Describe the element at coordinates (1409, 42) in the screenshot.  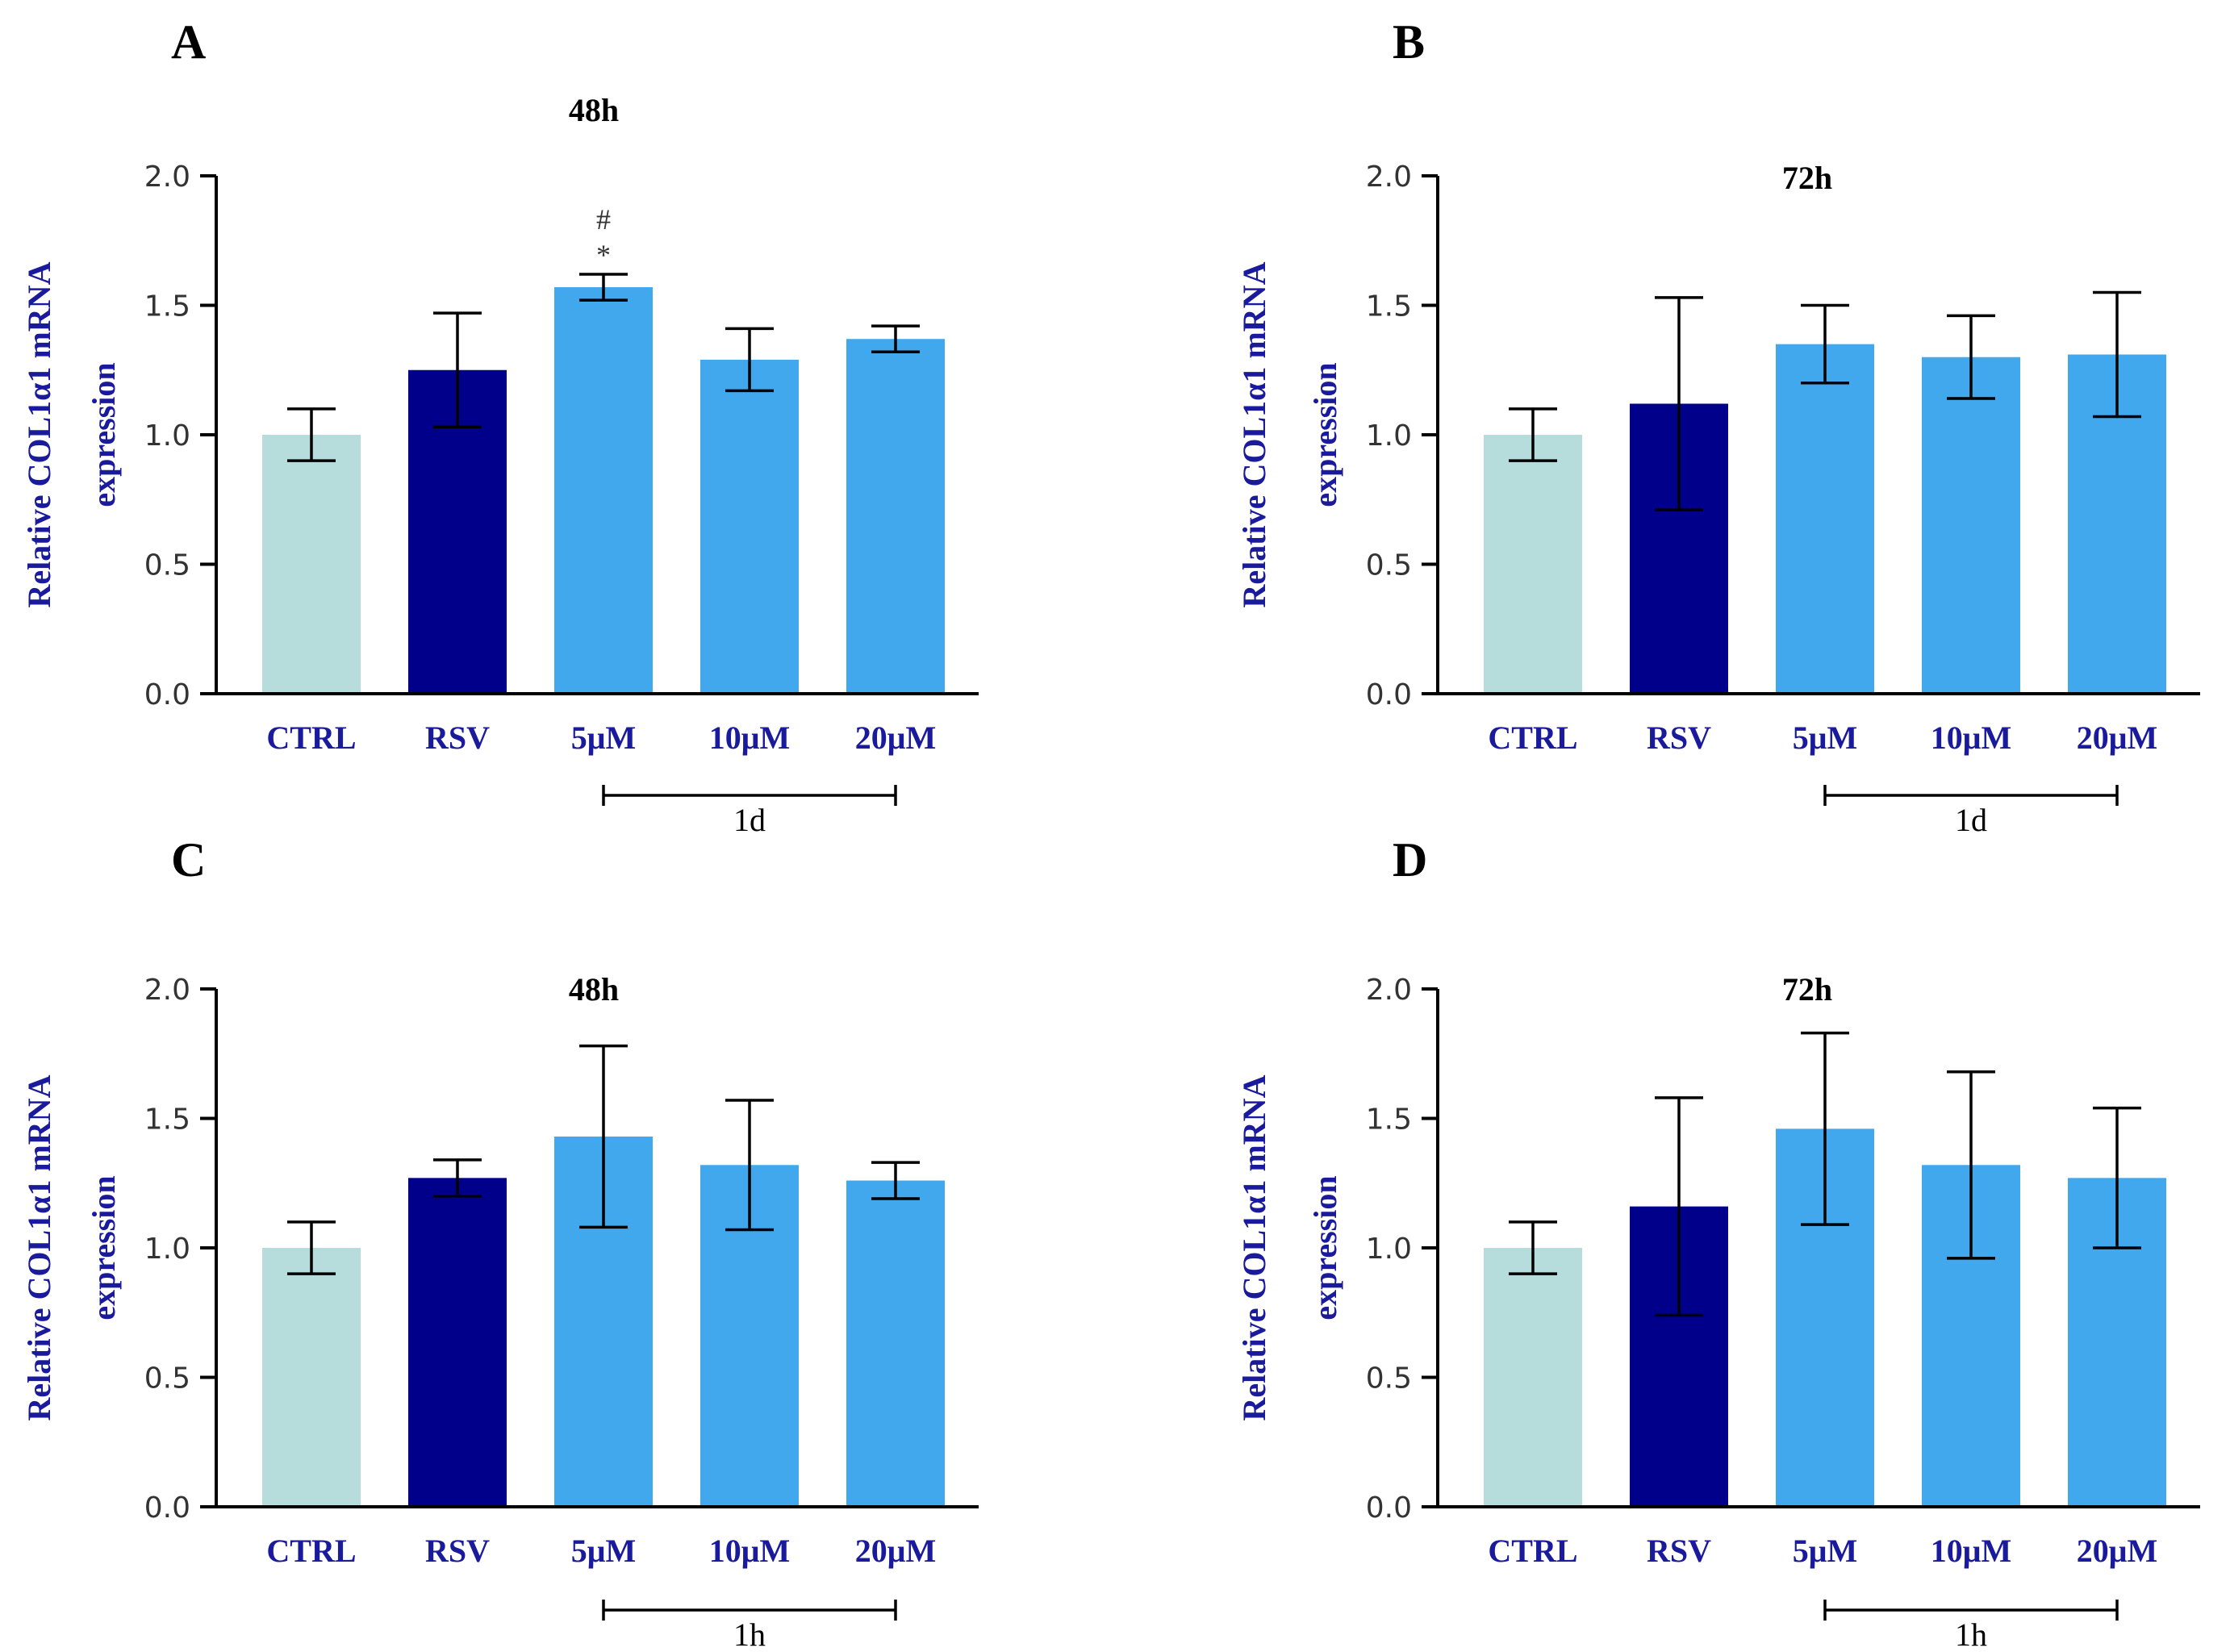
I see `panel-letter: B` at that location.